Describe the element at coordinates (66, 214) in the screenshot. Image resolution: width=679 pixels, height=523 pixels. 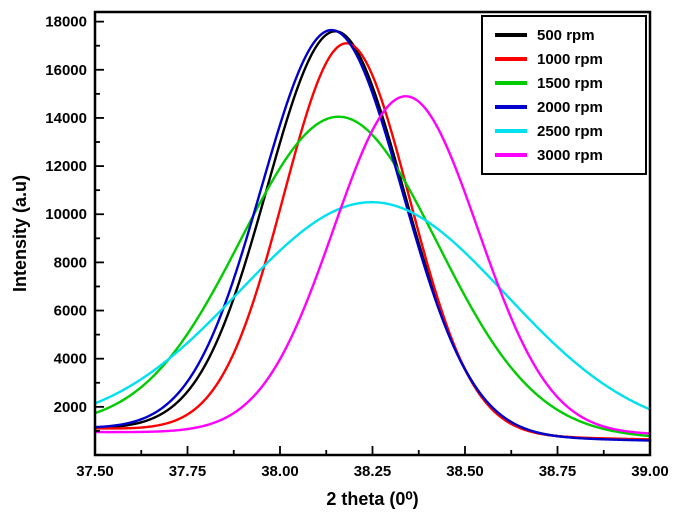
I see `tick-label: 10000` at that location.